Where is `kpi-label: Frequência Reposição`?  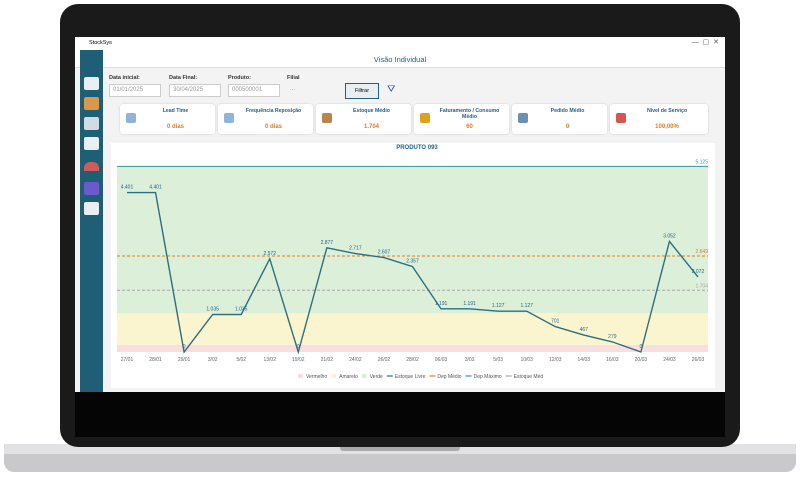 kpi-label: Frequência Reposição is located at coordinates (273, 111).